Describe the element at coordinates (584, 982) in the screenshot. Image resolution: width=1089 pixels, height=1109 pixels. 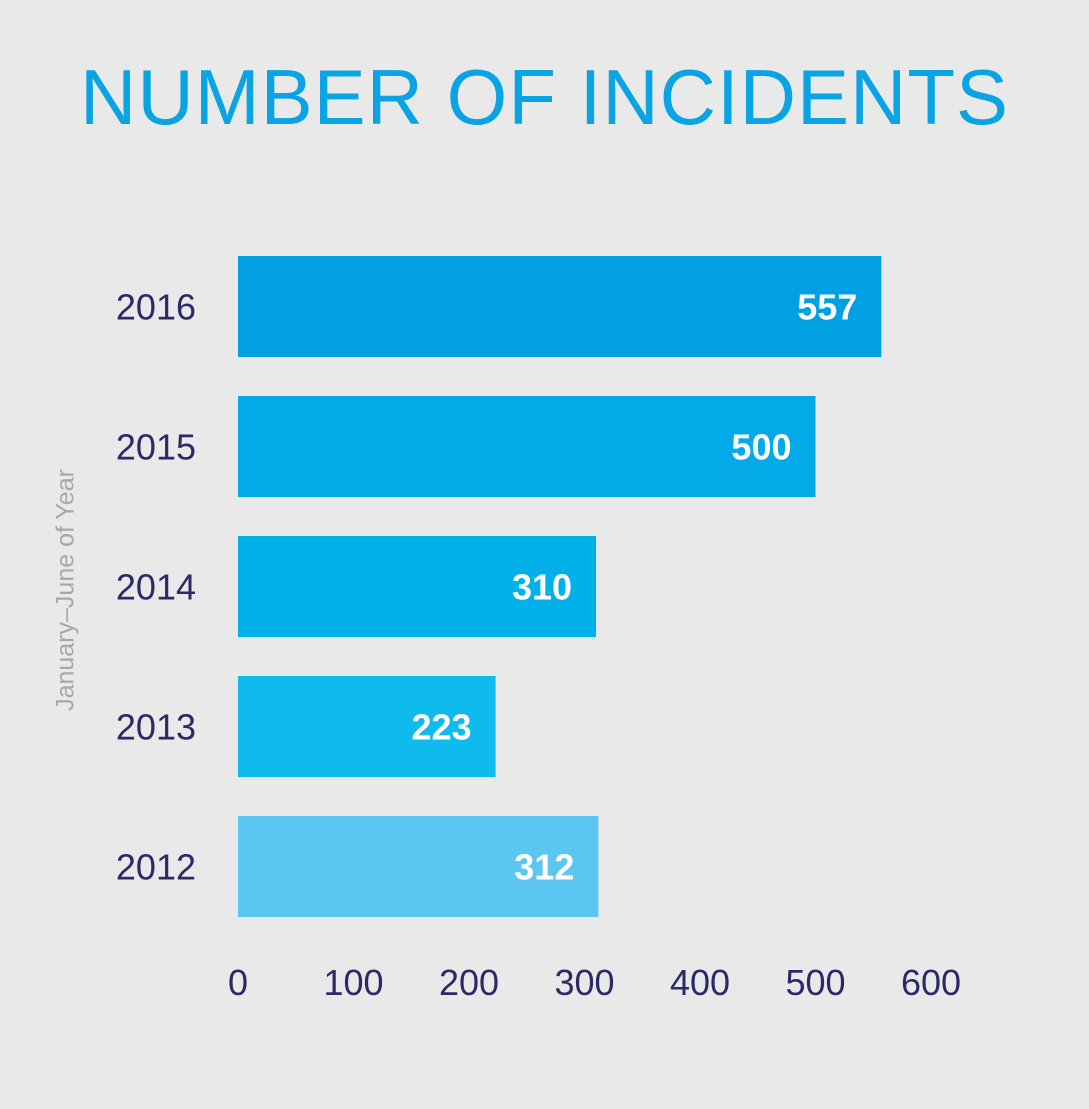
I see `x-tick-label-300: 300` at that location.